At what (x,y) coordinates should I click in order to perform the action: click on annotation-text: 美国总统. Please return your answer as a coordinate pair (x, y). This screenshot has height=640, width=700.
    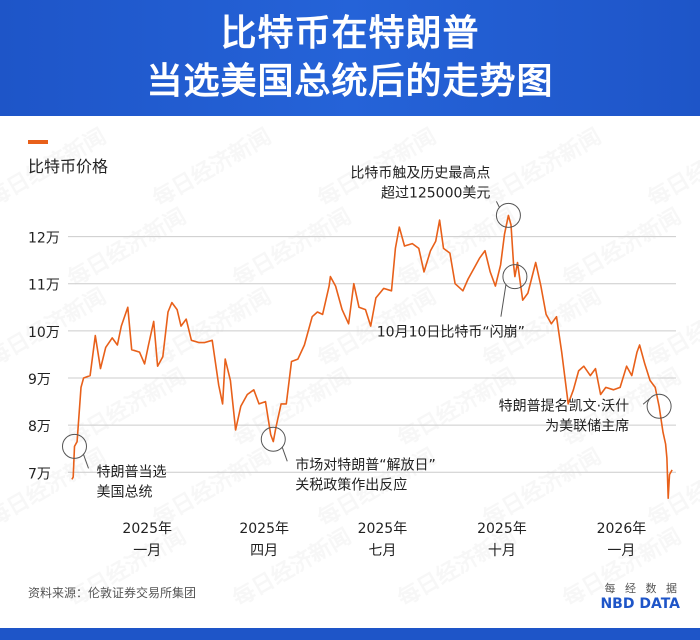
    Looking at the image, I should click on (124, 492).